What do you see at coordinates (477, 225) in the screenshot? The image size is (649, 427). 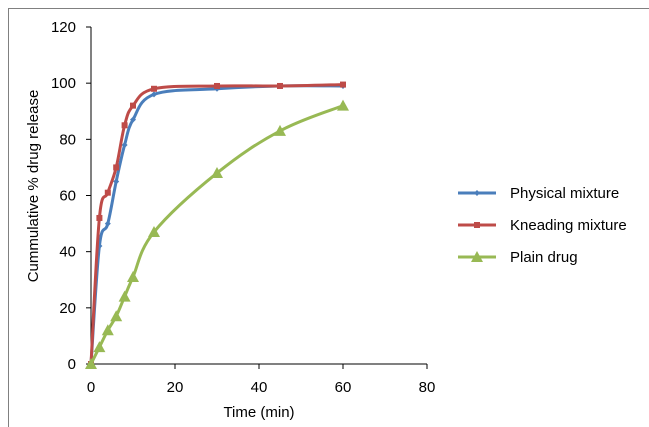 I see `legend-marker-kneading-mixture` at bounding box center [477, 225].